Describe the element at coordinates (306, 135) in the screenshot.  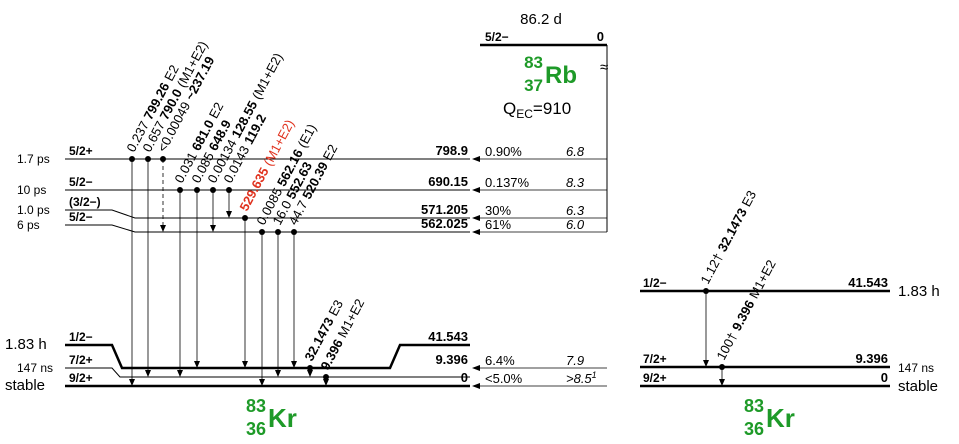
I see `gamma-multipolarity: (E1)` at that location.